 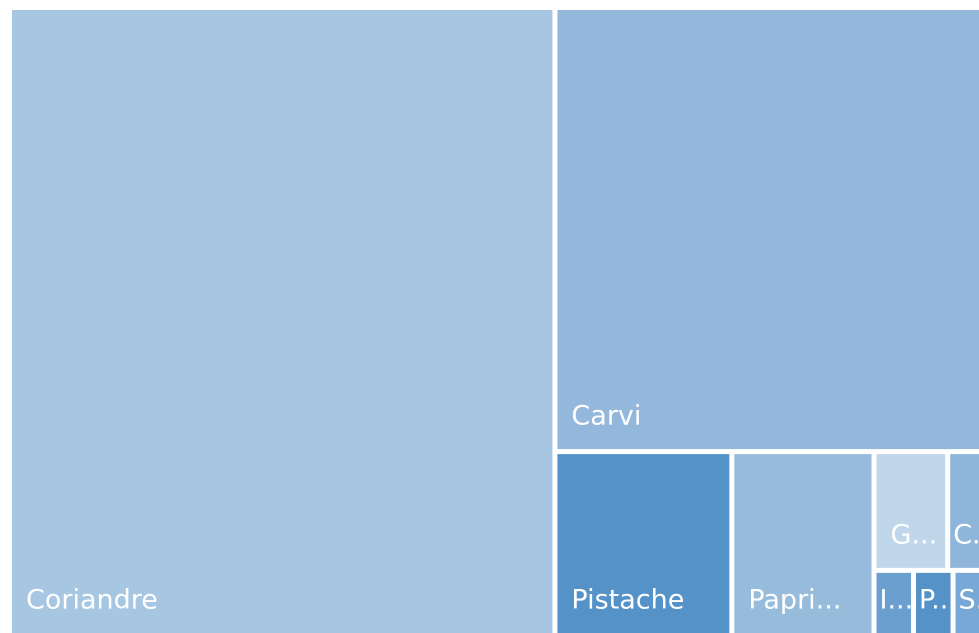 I want to click on tile-label: Coriandre, so click(x=92, y=600).